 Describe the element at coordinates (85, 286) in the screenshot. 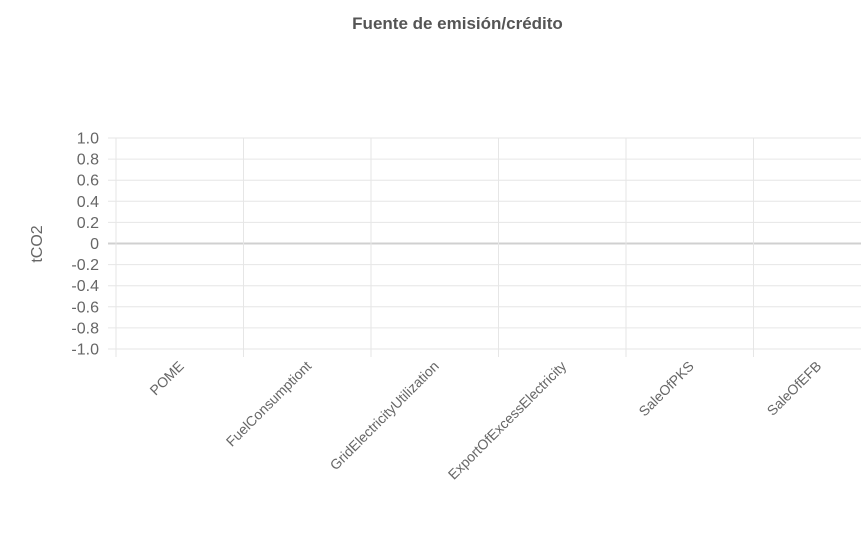

I see `y-tick-label: -0.4` at that location.